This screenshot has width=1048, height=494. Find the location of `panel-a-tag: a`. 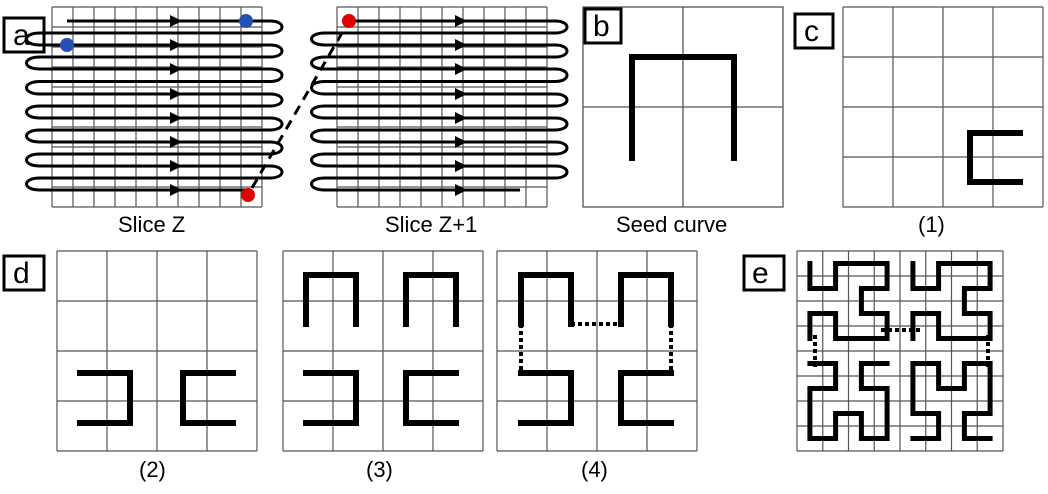

panel-a-tag: a is located at coordinates (21, 35).